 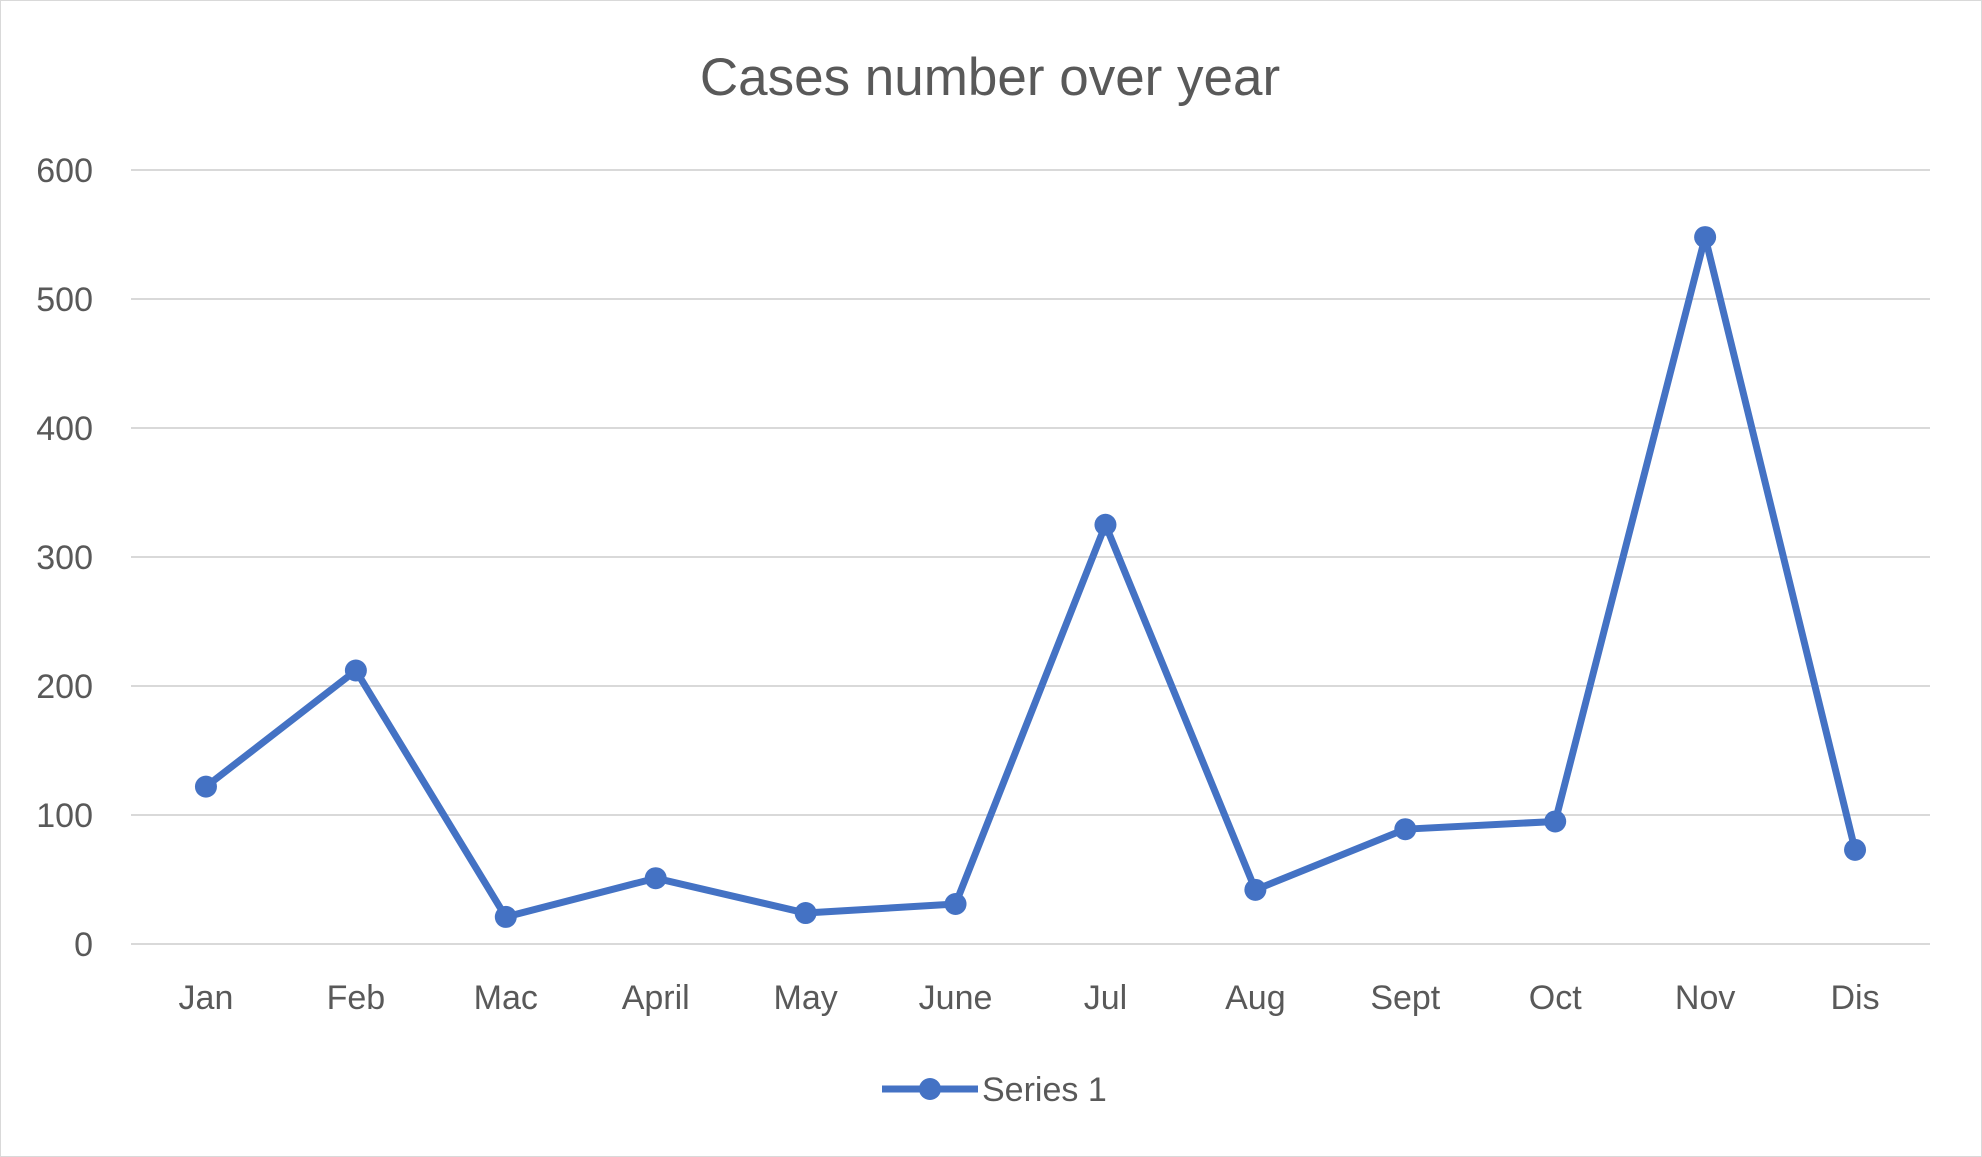 I want to click on x-tick-label: April, so click(x=656, y=998).